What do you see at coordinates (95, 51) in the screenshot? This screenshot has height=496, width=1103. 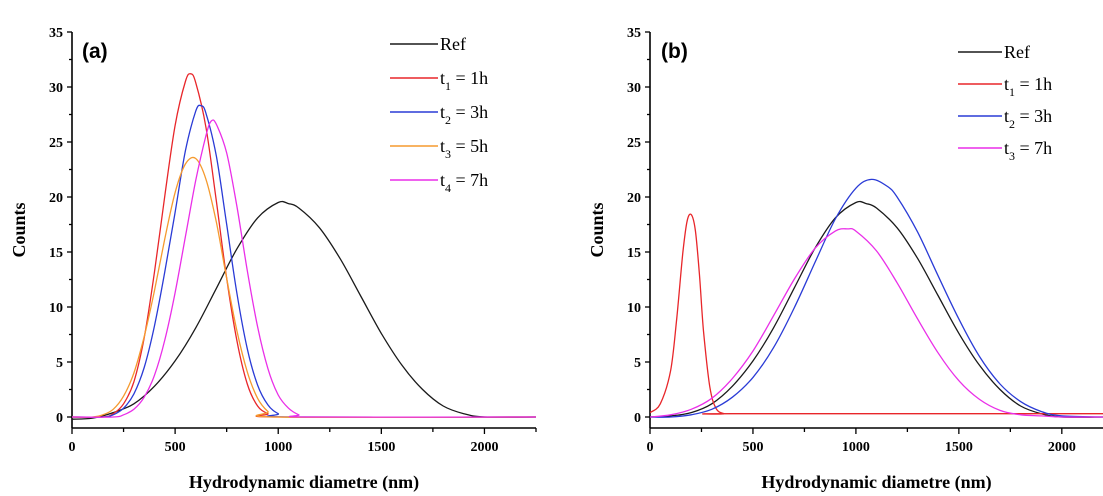 I see `panel-label: (a)` at bounding box center [95, 51].